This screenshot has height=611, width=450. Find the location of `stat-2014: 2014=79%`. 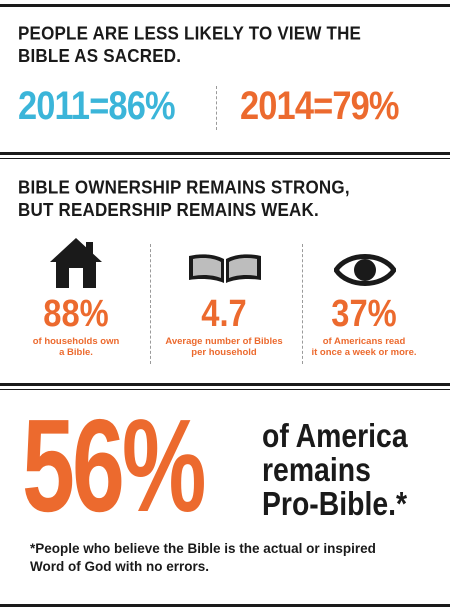

stat-2014: 2014=79% is located at coordinates (319, 106).